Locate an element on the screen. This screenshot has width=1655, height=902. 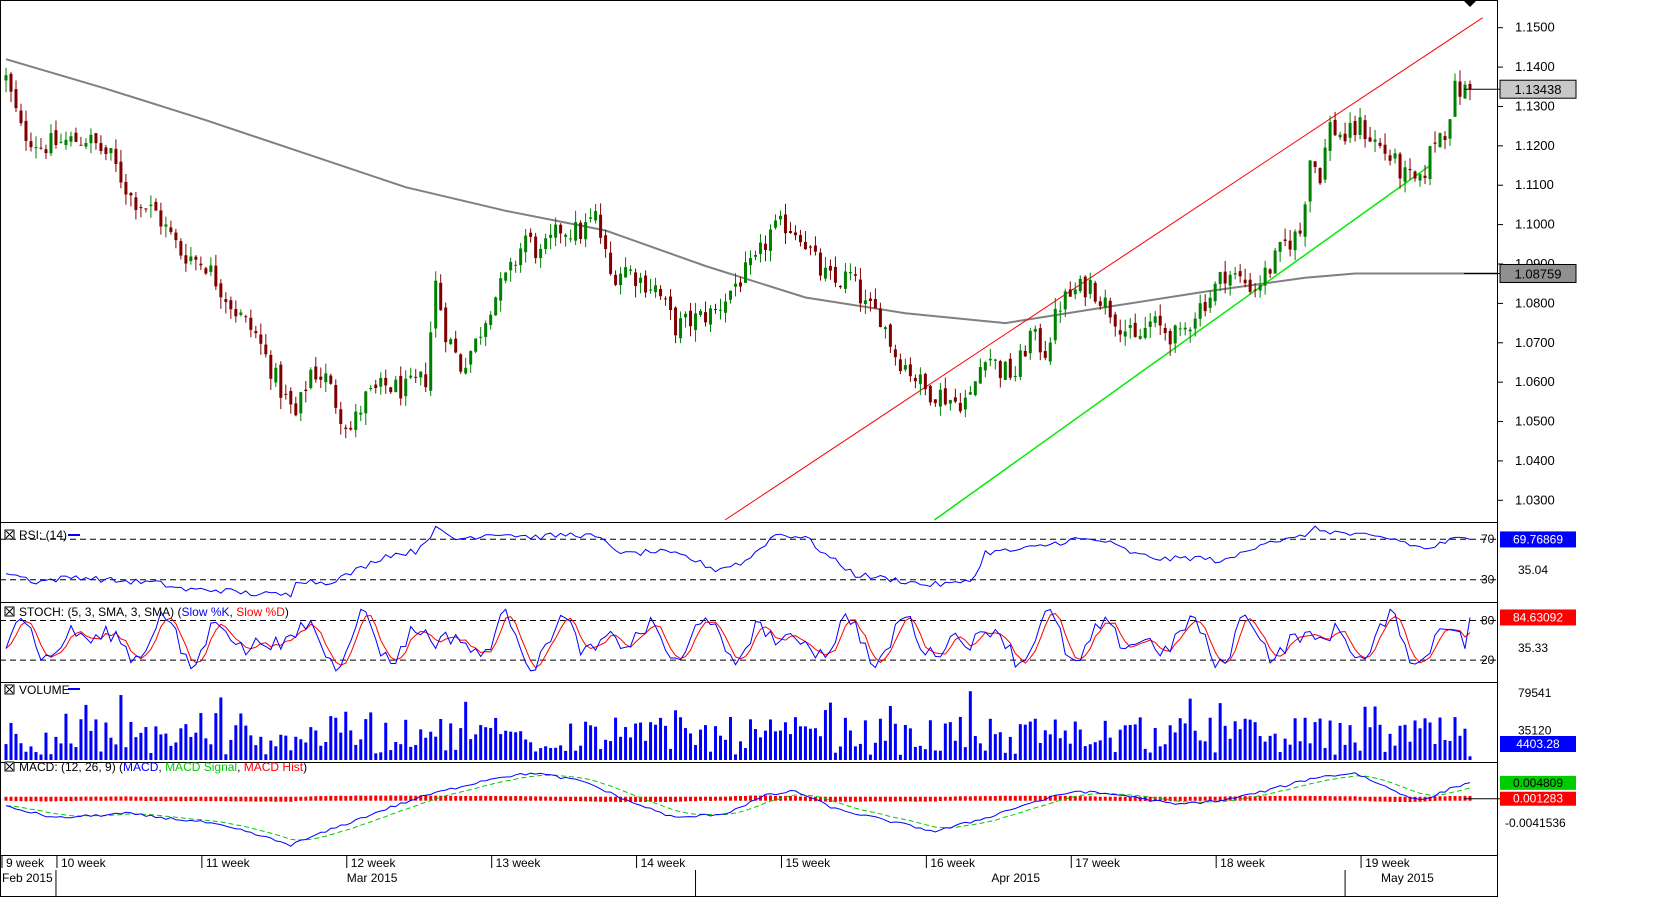
scroll-marker-icon is located at coordinates (1470, 3).